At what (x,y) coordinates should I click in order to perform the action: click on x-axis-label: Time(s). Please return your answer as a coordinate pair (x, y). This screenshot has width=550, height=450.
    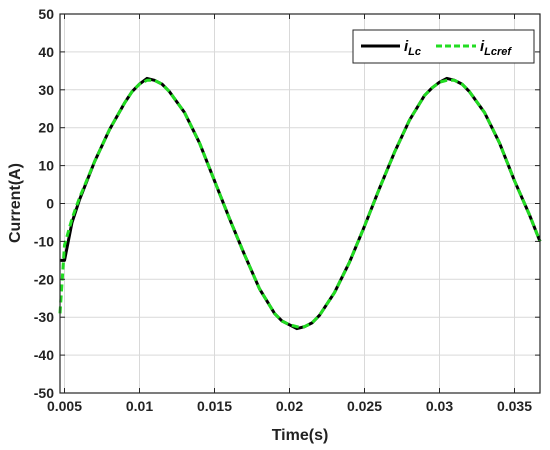
    Looking at the image, I should click on (300, 435).